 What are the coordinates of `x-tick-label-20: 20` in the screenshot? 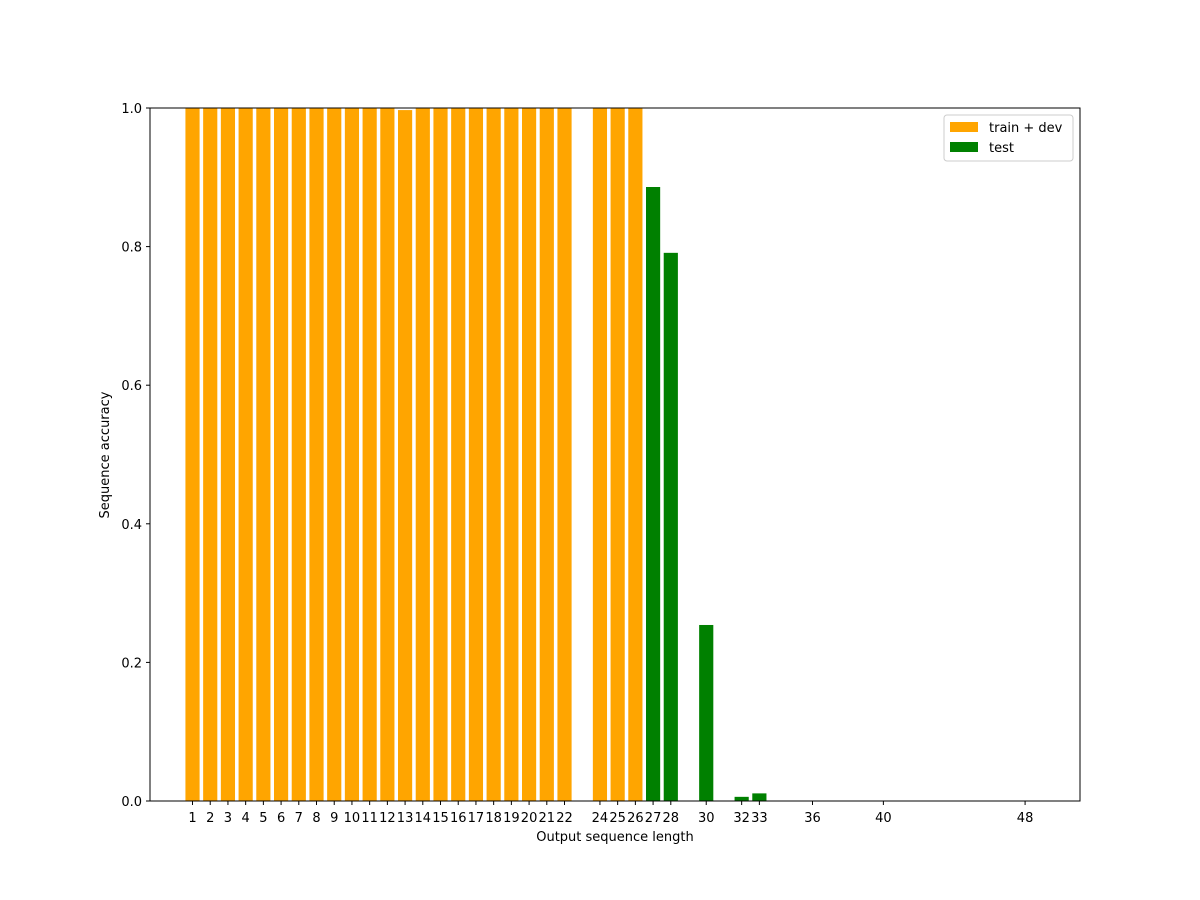 It's located at (529, 818).